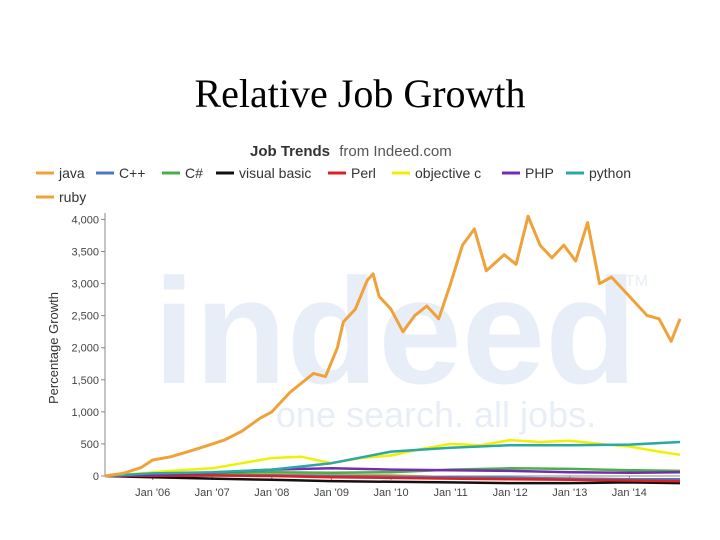  I want to click on x-tick-label: Jan '11, so click(450, 493).